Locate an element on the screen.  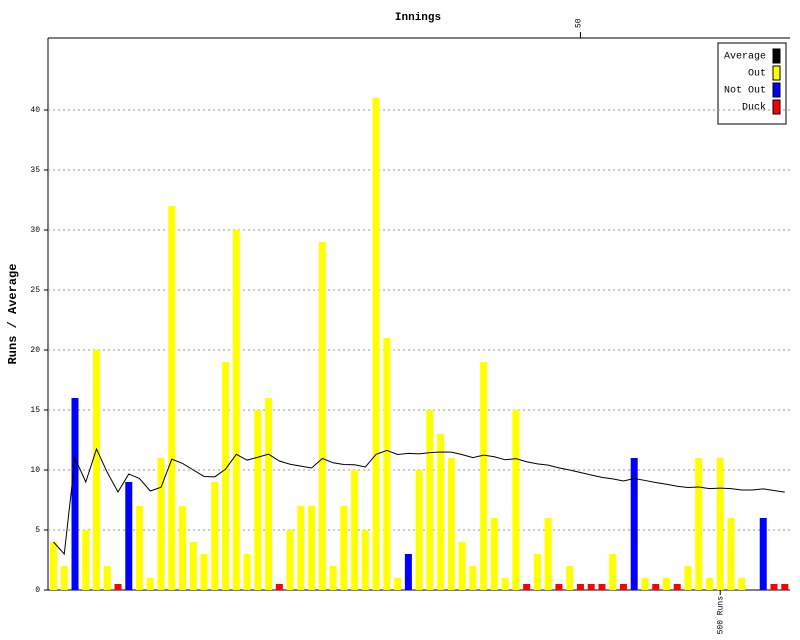
legend-label: Duck is located at coordinates (754, 108).